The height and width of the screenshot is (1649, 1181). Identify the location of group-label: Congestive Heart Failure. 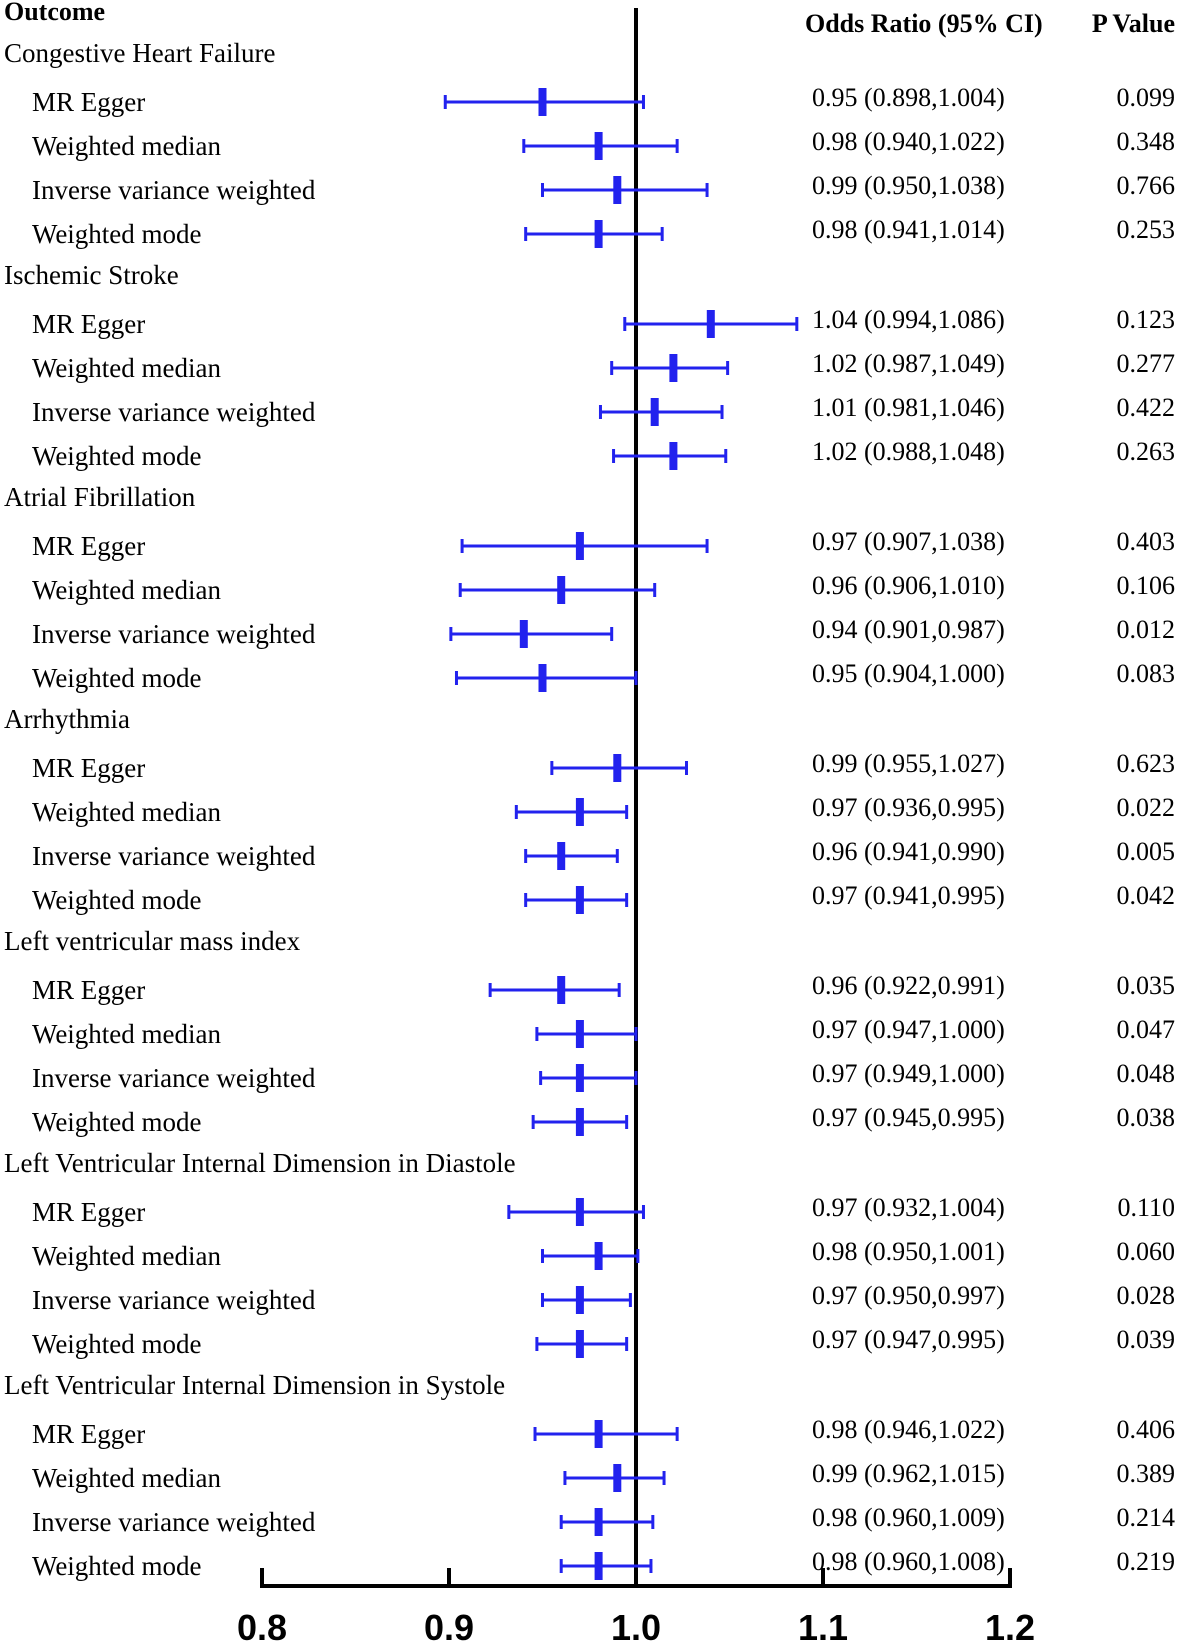
(139, 53).